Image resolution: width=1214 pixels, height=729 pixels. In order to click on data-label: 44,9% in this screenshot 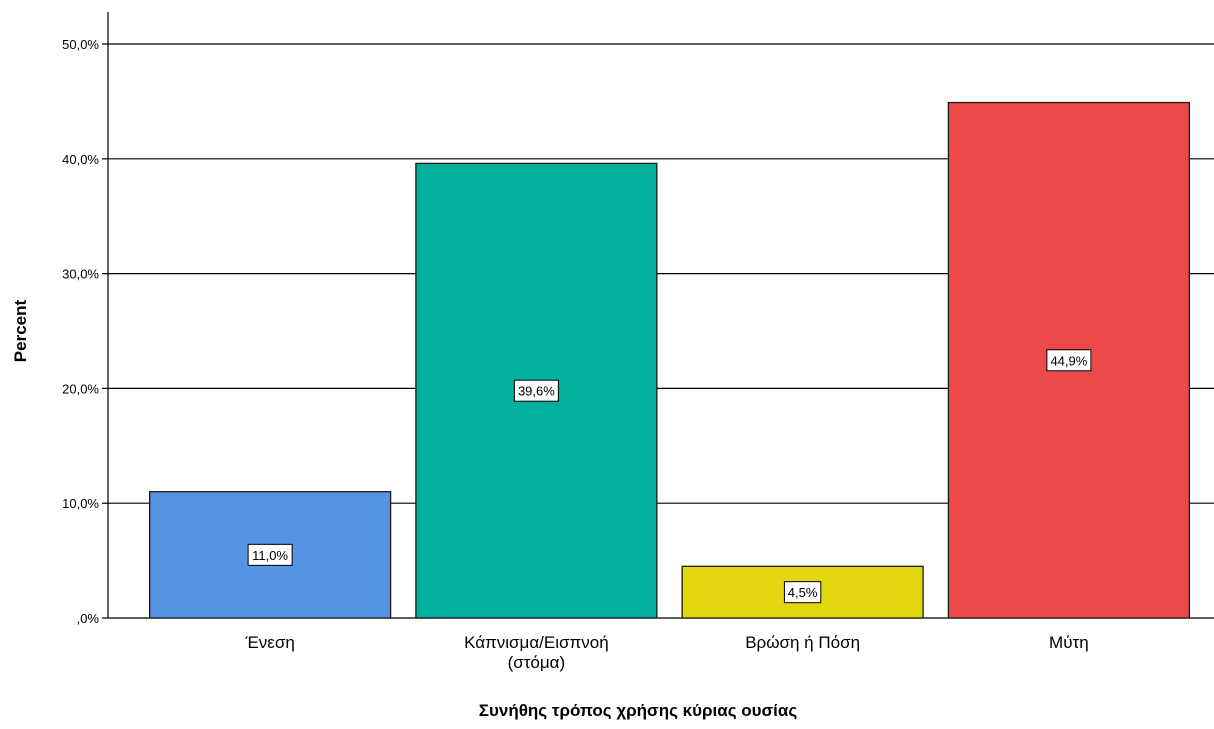, I will do `click(1068, 360)`.